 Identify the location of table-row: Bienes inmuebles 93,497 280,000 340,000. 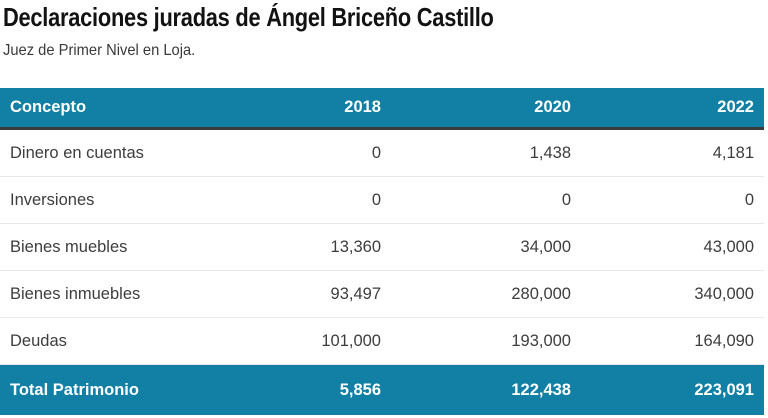
(382, 294).